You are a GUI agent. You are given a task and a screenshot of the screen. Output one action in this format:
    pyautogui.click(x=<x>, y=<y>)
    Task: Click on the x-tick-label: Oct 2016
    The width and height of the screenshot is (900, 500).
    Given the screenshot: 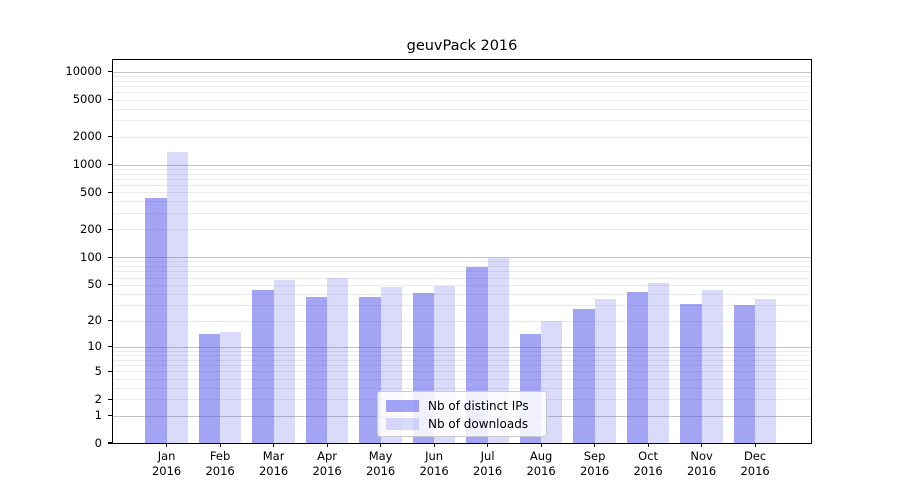 What is the action you would take?
    pyautogui.click(x=648, y=463)
    